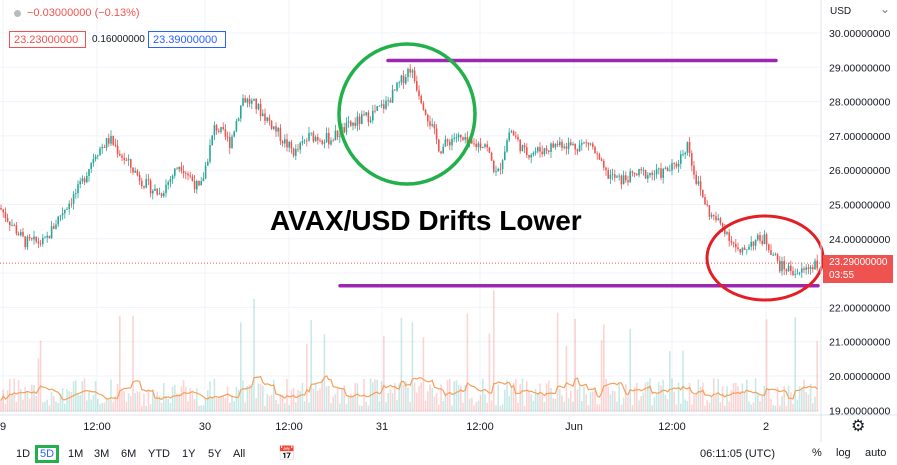 This screenshot has width=897, height=465. I want to click on log-scale-button: log, so click(843, 453).